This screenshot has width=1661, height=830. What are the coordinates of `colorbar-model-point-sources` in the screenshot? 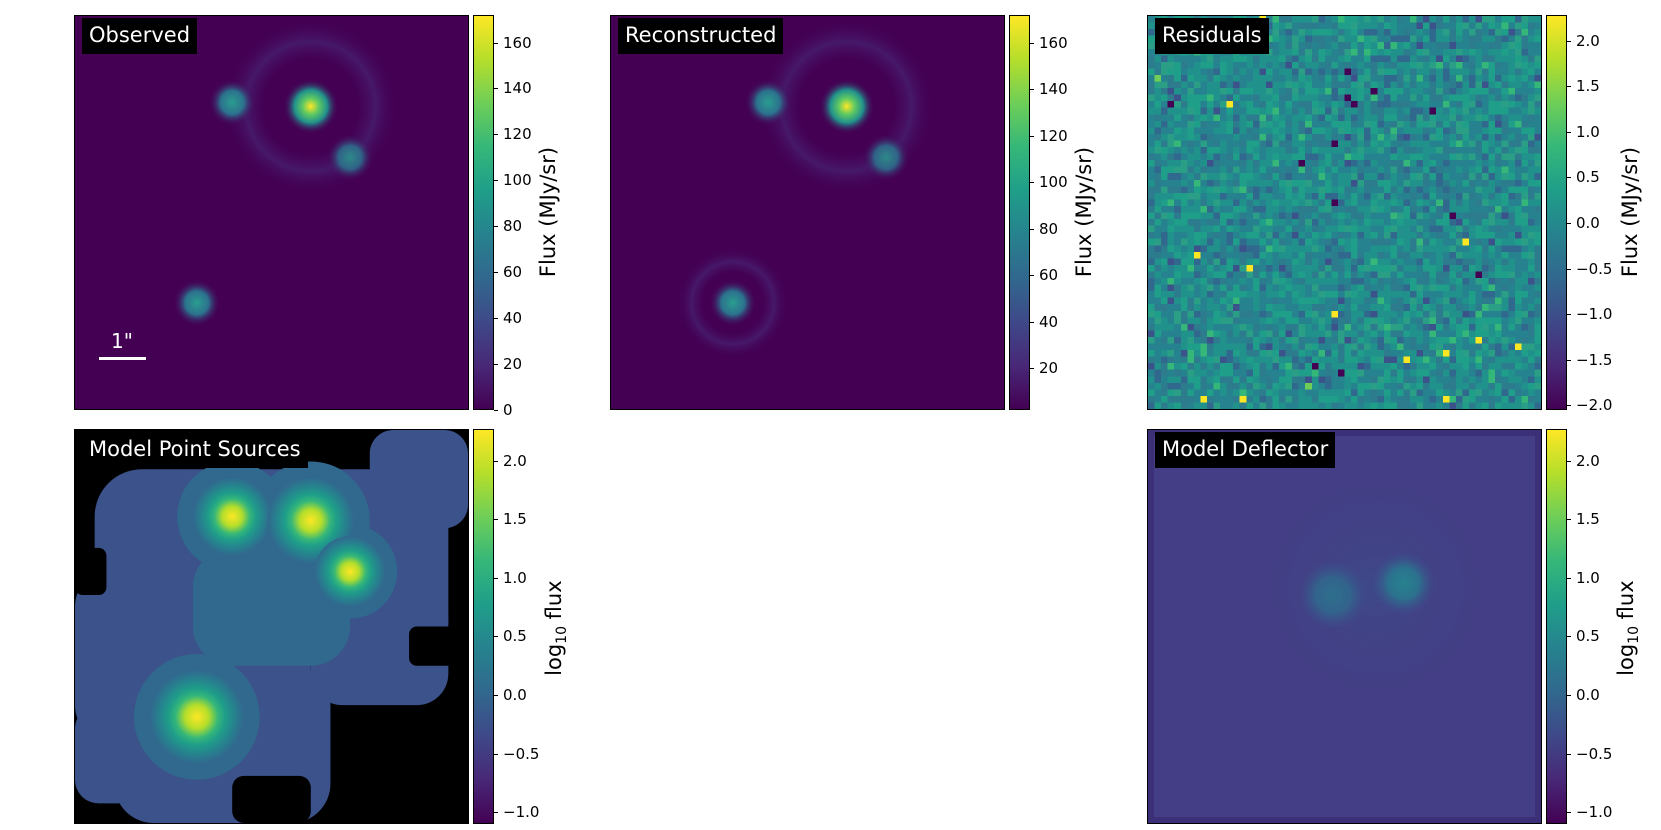 It's located at (483, 626).